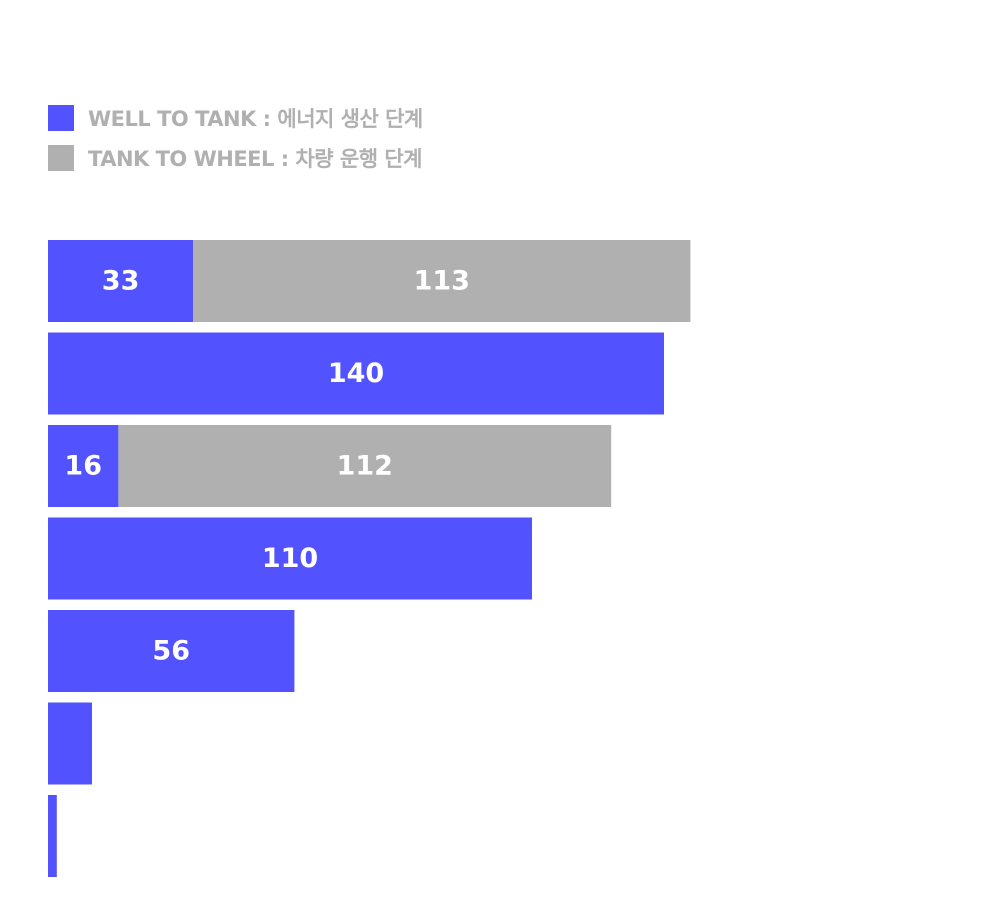 The image size is (1000, 900). I want to click on legend-swatch-tank-to-wheel, so click(61, 158).